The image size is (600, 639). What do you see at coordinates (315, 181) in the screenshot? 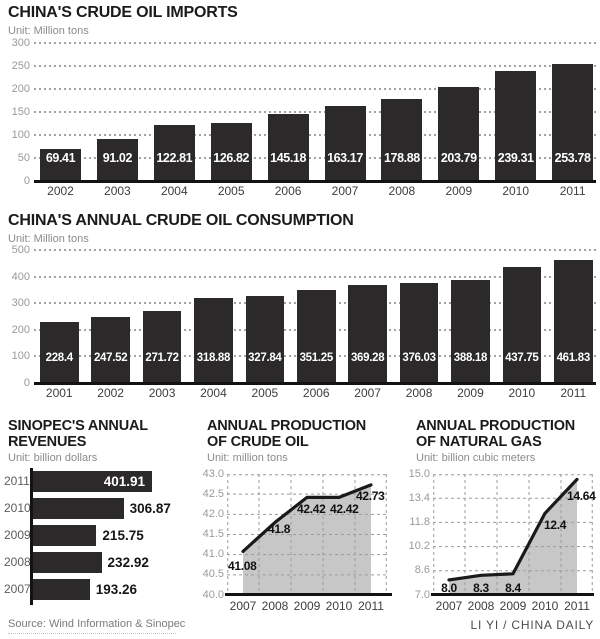
I see `imports-x-axis` at bounding box center [315, 181].